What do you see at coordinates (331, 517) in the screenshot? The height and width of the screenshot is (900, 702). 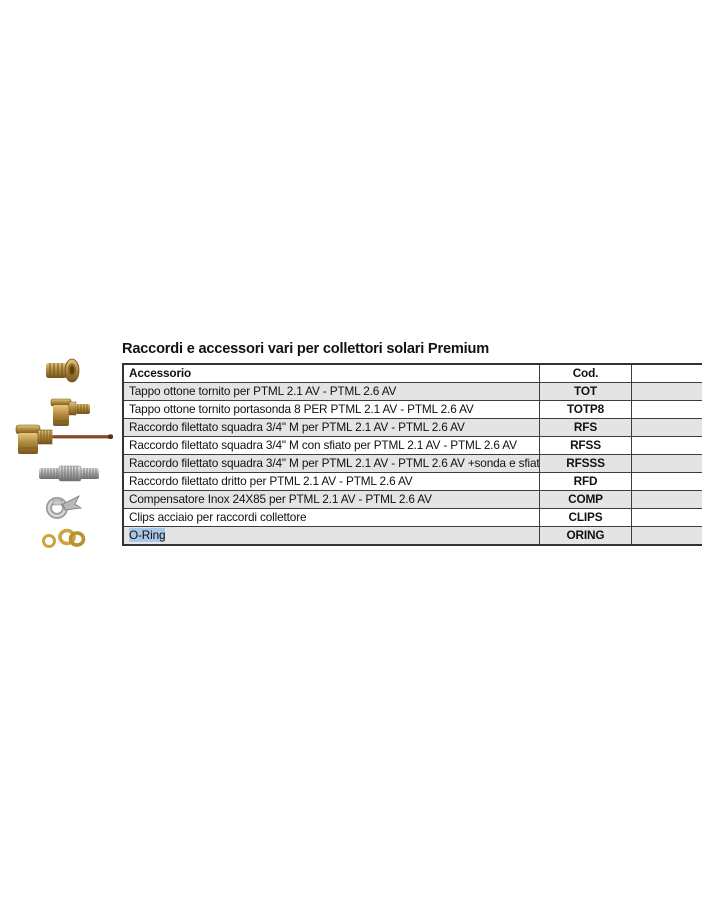 I see `accessorio-cell: Clips acciaio per raccordi collettore` at bounding box center [331, 517].